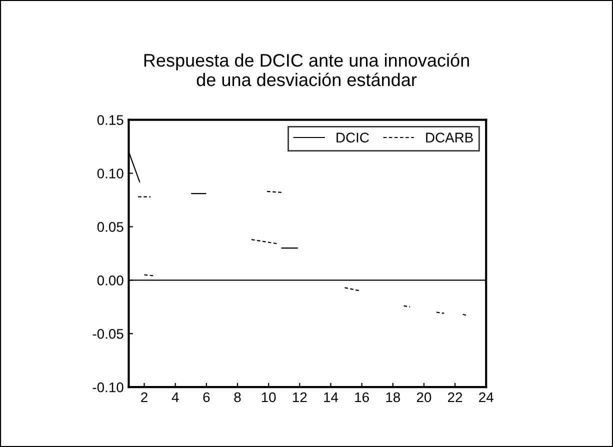 This screenshot has width=613, height=447. Describe the element at coordinates (352, 137) in the screenshot. I see `legend-label: DCIC` at that location.